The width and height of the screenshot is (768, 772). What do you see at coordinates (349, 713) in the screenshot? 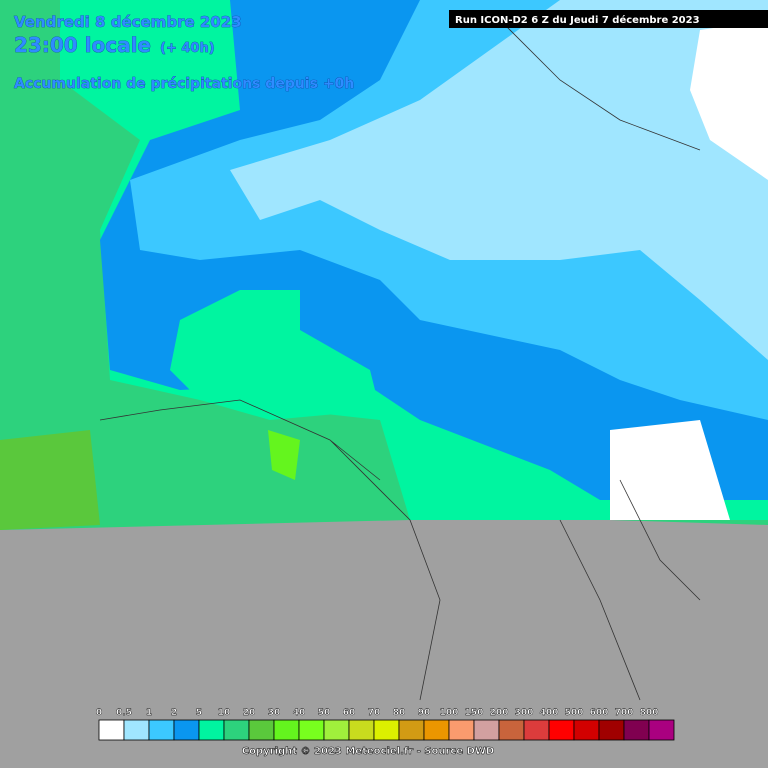
I see `legend-label: 60` at bounding box center [349, 713].